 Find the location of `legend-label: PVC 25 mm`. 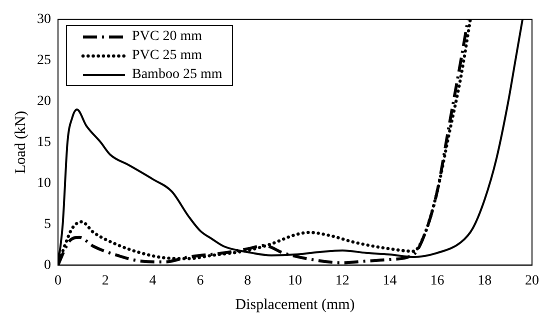

legend-label: PVC 25 mm is located at coordinates (167, 56).